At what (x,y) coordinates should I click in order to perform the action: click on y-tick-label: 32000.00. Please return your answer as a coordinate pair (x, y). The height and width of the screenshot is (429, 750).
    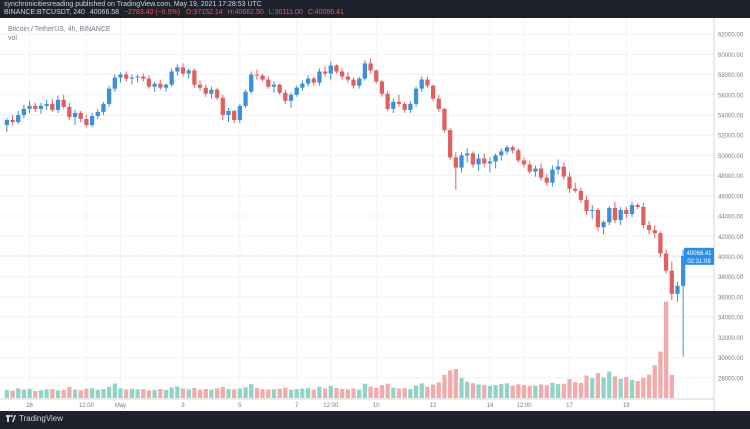
    Looking at the image, I should click on (731, 339).